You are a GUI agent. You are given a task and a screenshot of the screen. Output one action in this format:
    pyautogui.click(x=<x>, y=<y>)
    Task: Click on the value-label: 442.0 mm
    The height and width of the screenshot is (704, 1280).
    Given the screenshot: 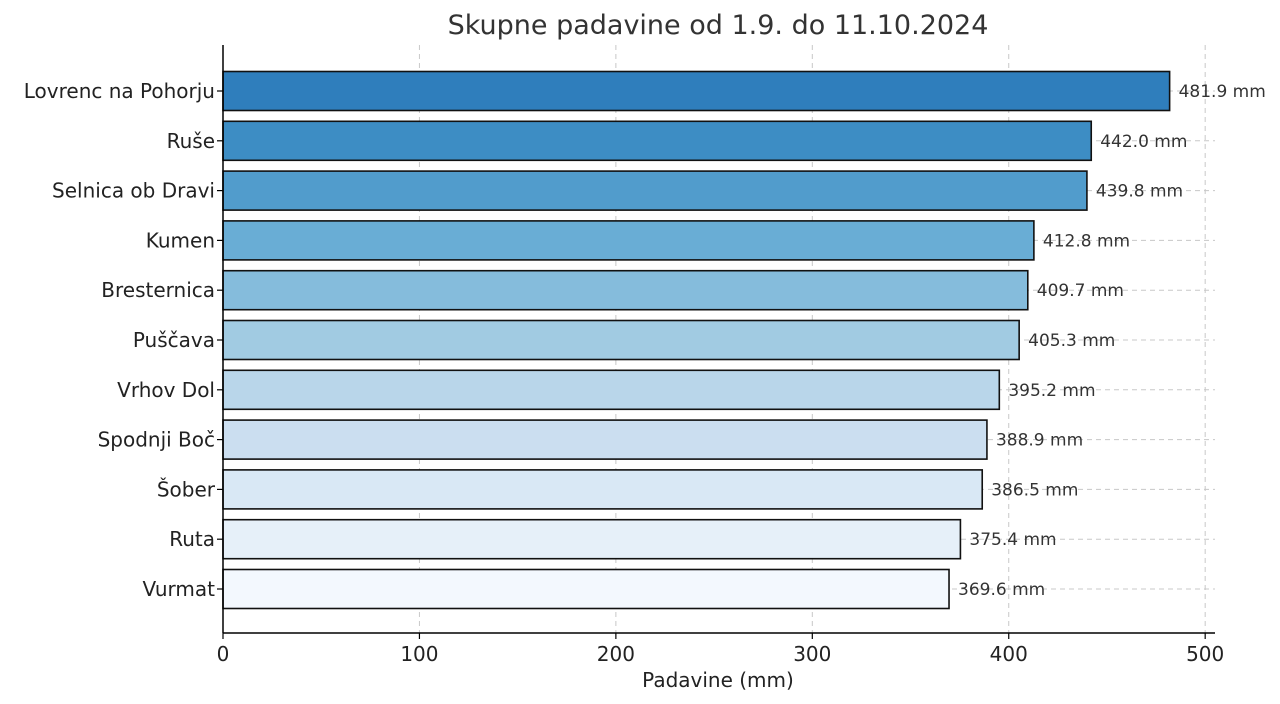 What is the action you would take?
    pyautogui.click(x=1143, y=142)
    